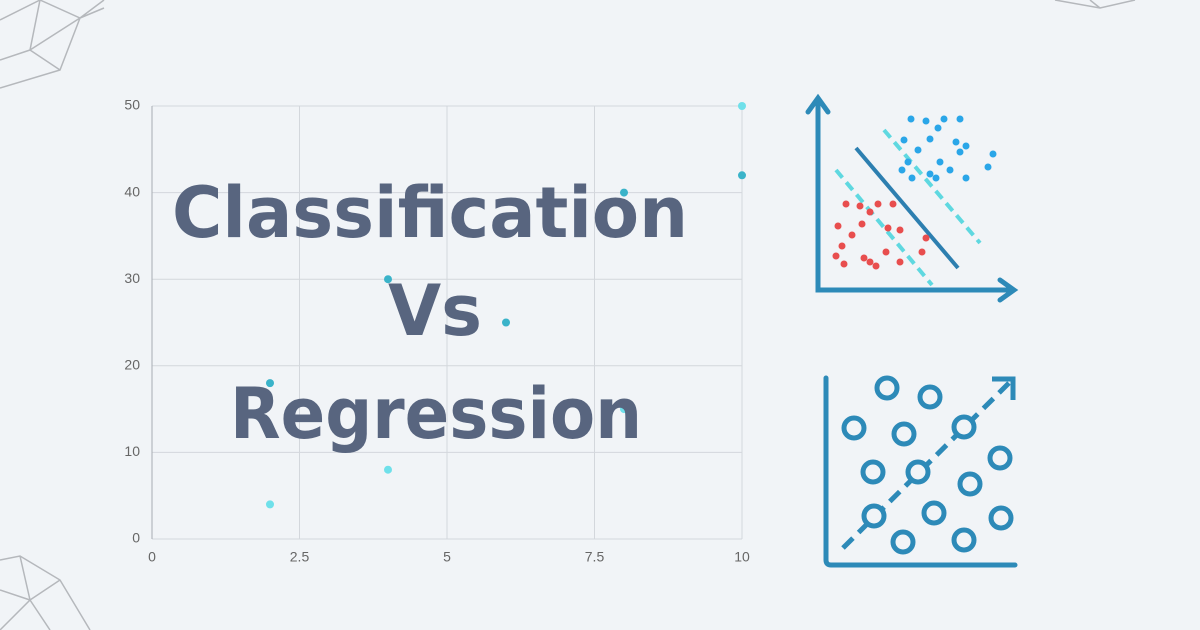 The width and height of the screenshot is (1200, 630). Describe the element at coordinates (300, 557) in the screenshot. I see `x-tick-label: 2.5` at that location.